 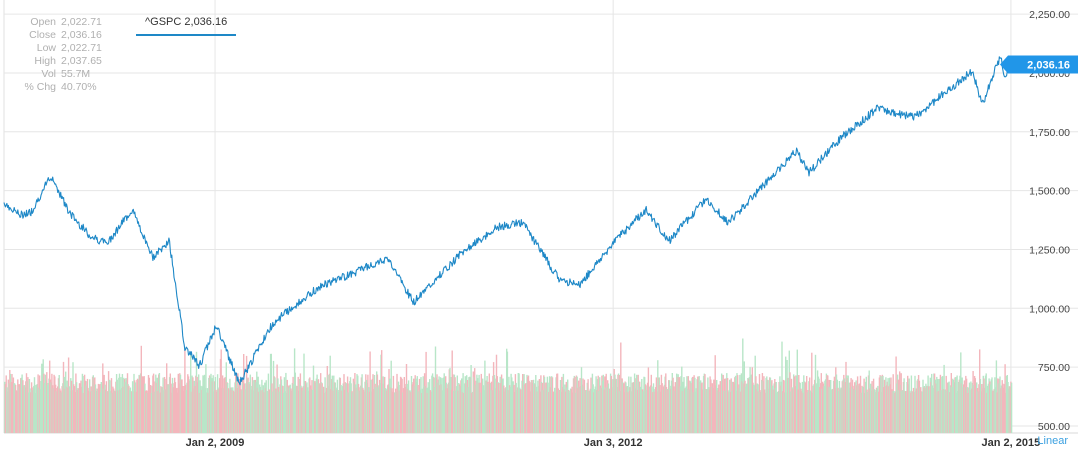 I want to click on ohlc-row-close: Close 2,036.16, so click(x=55, y=35).